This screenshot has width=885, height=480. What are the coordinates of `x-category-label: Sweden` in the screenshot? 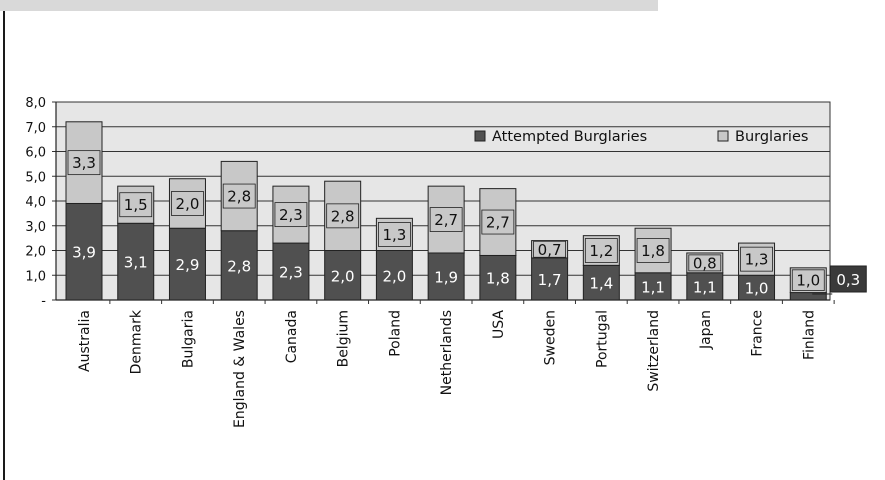 It's located at (551, 337).